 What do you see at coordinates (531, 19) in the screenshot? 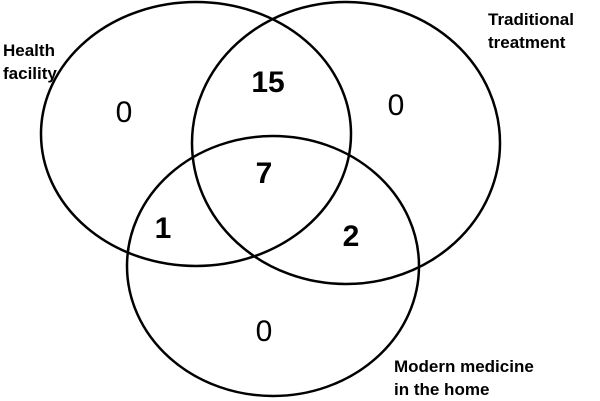
I see `traditional-treatment-label-line1: Traditional` at bounding box center [531, 19].